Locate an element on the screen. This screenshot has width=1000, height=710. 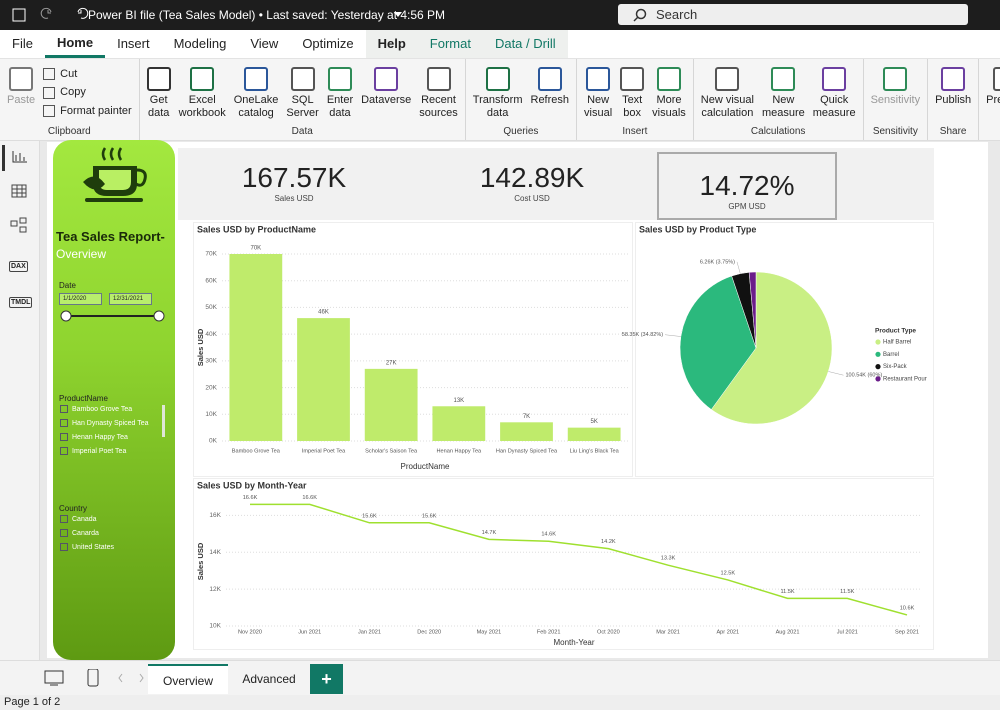
ribbon-button: OneLake catalog is located at coordinates (256, 94).